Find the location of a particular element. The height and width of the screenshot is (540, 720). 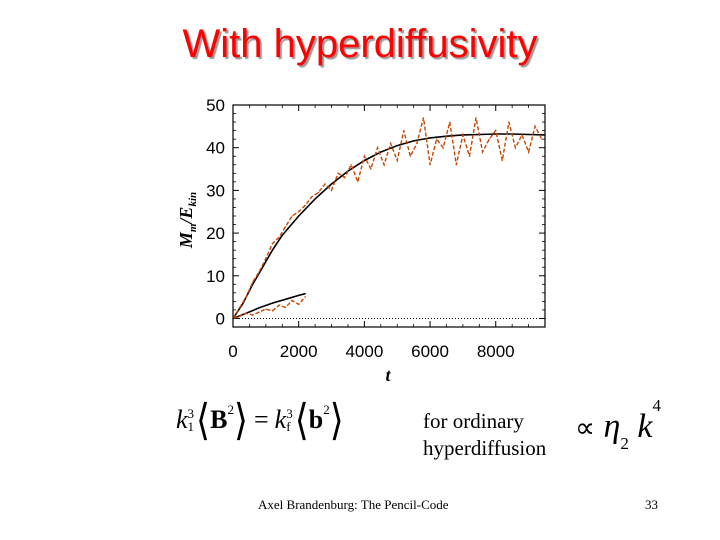

y-tick-label: 40 is located at coordinates (215, 148).